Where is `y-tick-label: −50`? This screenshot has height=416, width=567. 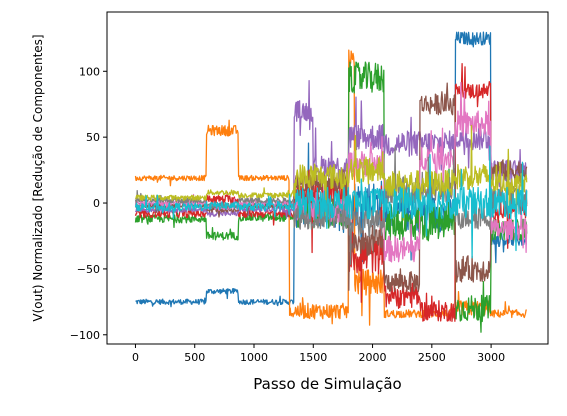 y-tick-label: −50 is located at coordinates (88, 269).